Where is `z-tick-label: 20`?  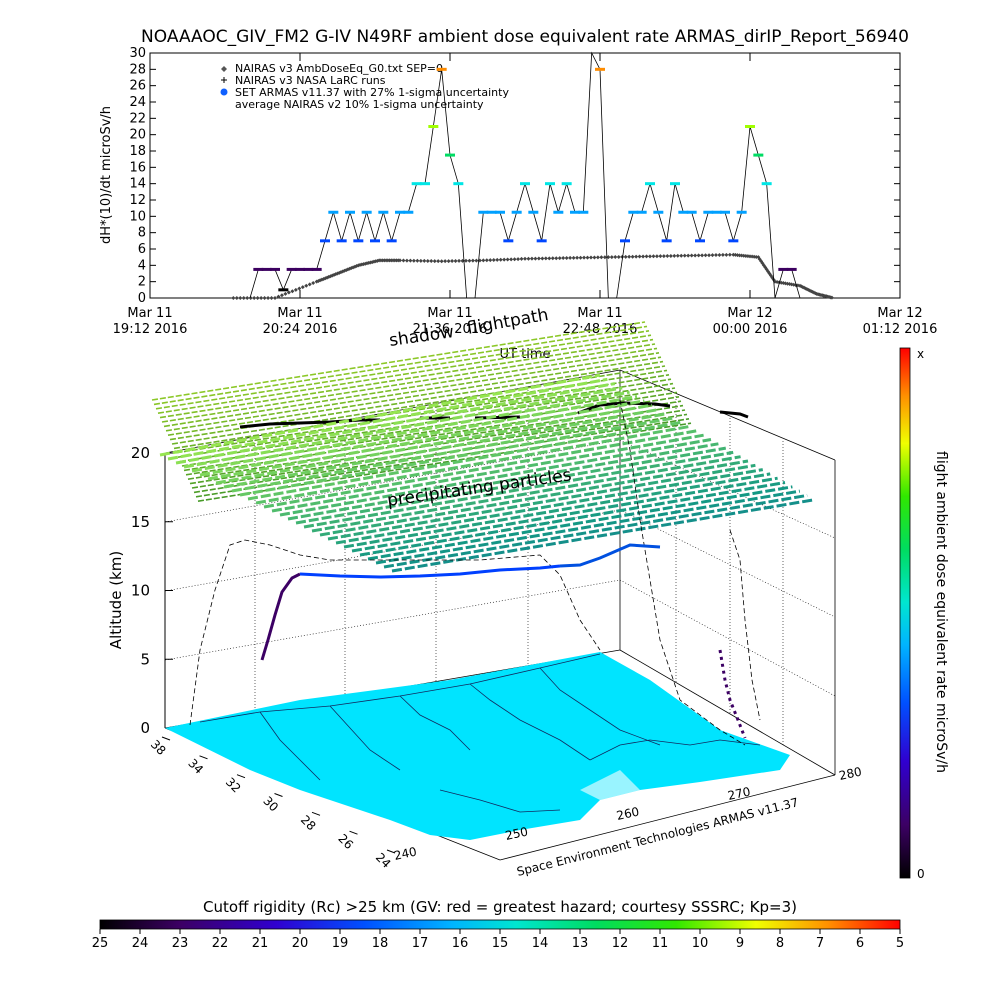
z-tick-label: 20 is located at coordinates (140, 453).